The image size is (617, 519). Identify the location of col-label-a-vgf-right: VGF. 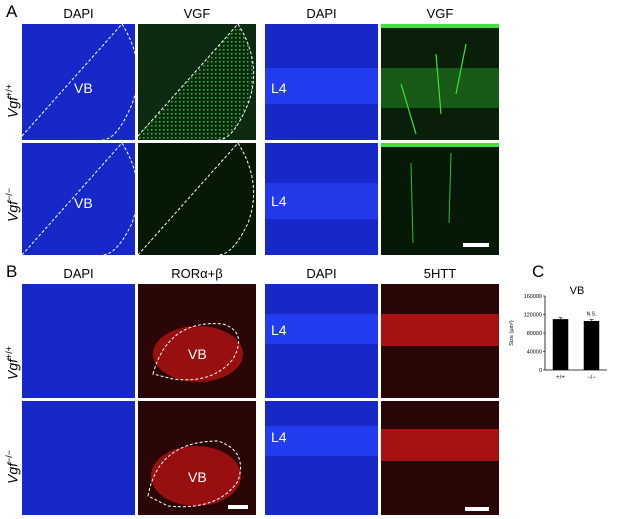
(440, 13).